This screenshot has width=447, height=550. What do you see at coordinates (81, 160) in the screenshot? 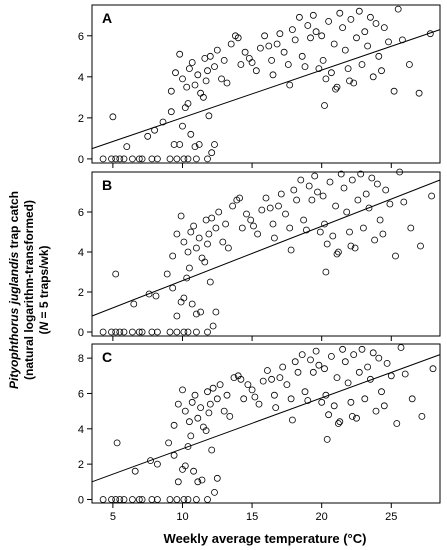
I see `y-tick-label: 0` at bounding box center [81, 160].